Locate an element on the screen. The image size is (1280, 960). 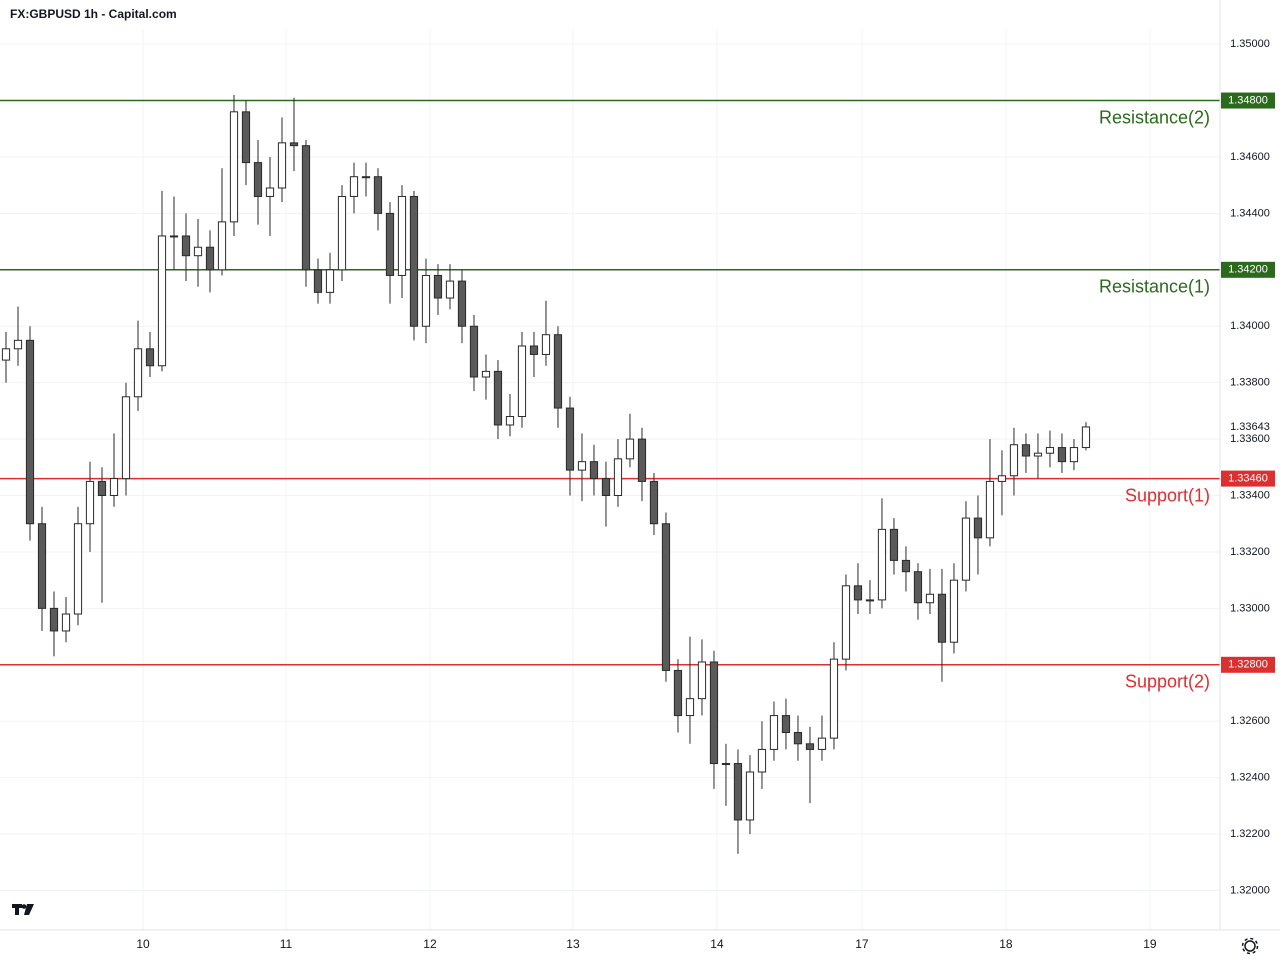
y-tick-label: 1.33400 is located at coordinates (1250, 495).